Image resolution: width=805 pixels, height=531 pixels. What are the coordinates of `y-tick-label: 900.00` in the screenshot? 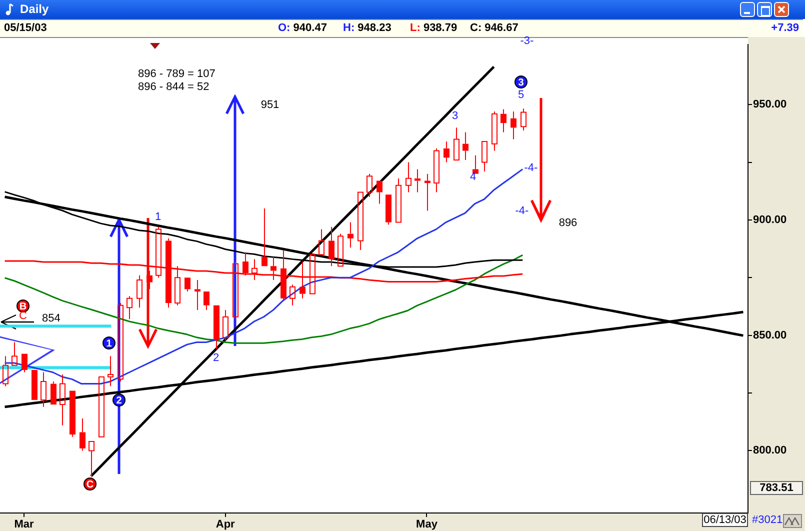 It's located at (770, 220).